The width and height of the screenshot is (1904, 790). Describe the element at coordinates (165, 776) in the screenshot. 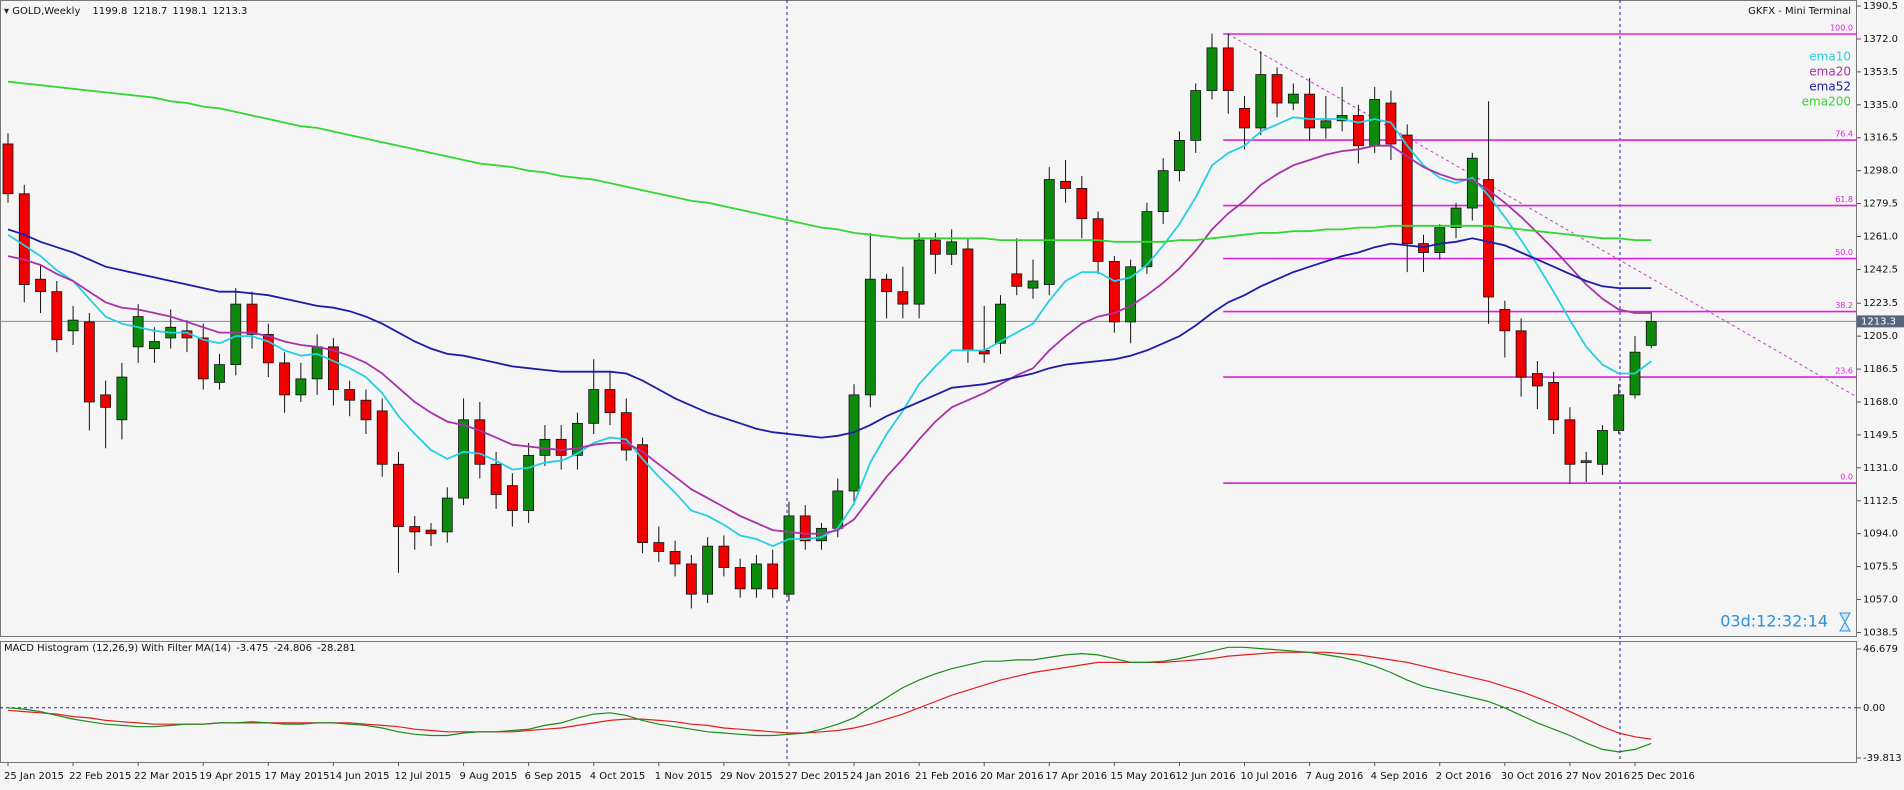

I see `x-tick-label: 22 Mar 2015` at that location.